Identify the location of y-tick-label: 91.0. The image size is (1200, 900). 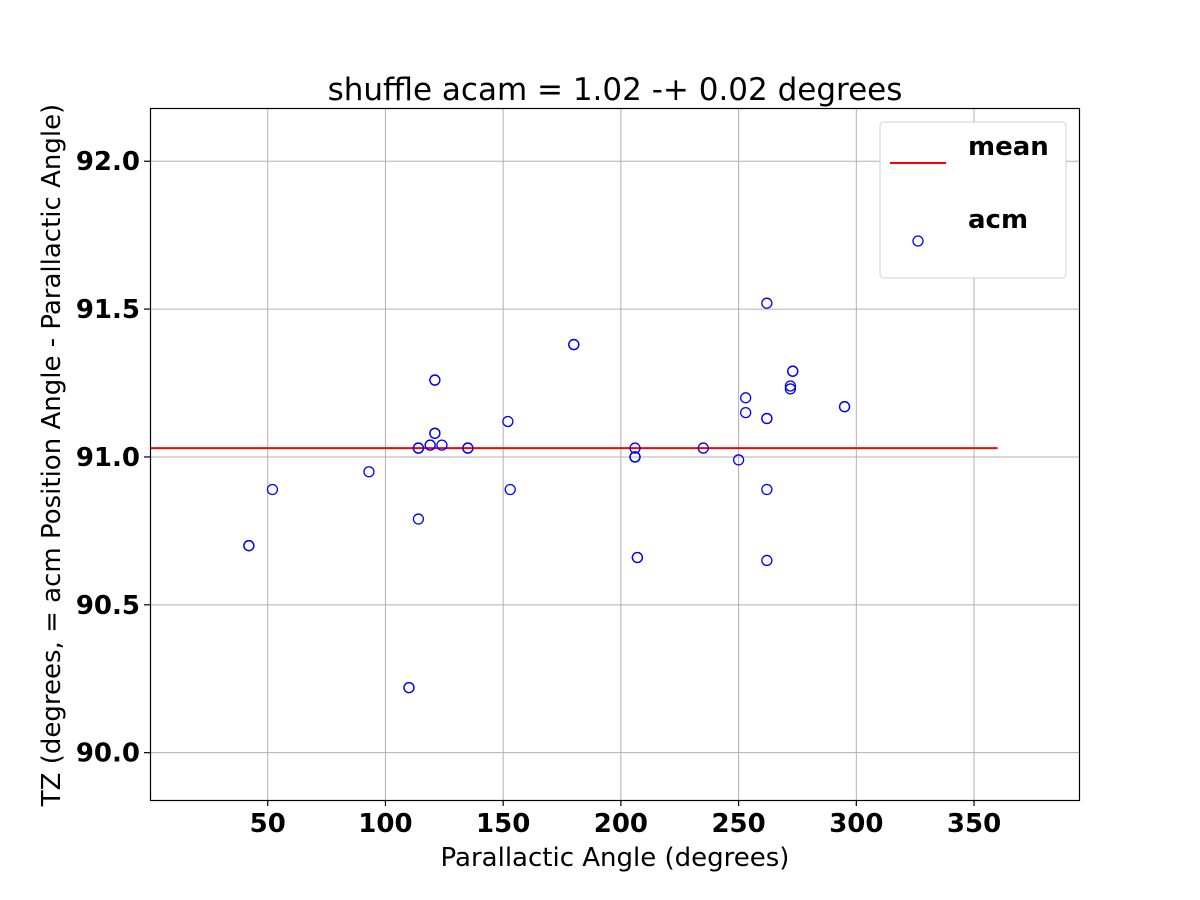
(108, 458).